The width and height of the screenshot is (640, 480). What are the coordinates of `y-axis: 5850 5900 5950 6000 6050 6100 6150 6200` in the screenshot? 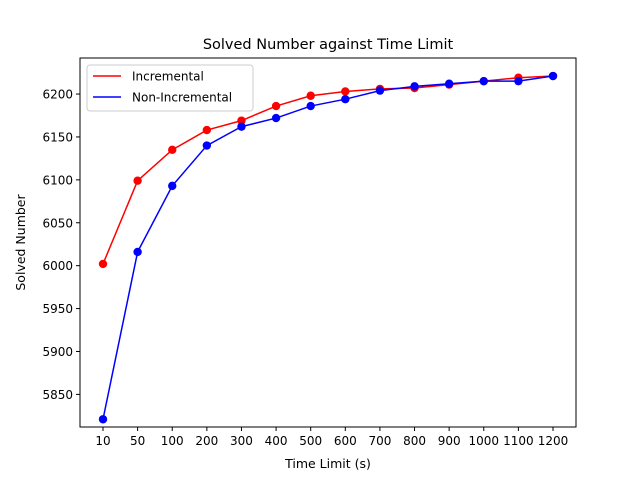 It's located at (61, 245).